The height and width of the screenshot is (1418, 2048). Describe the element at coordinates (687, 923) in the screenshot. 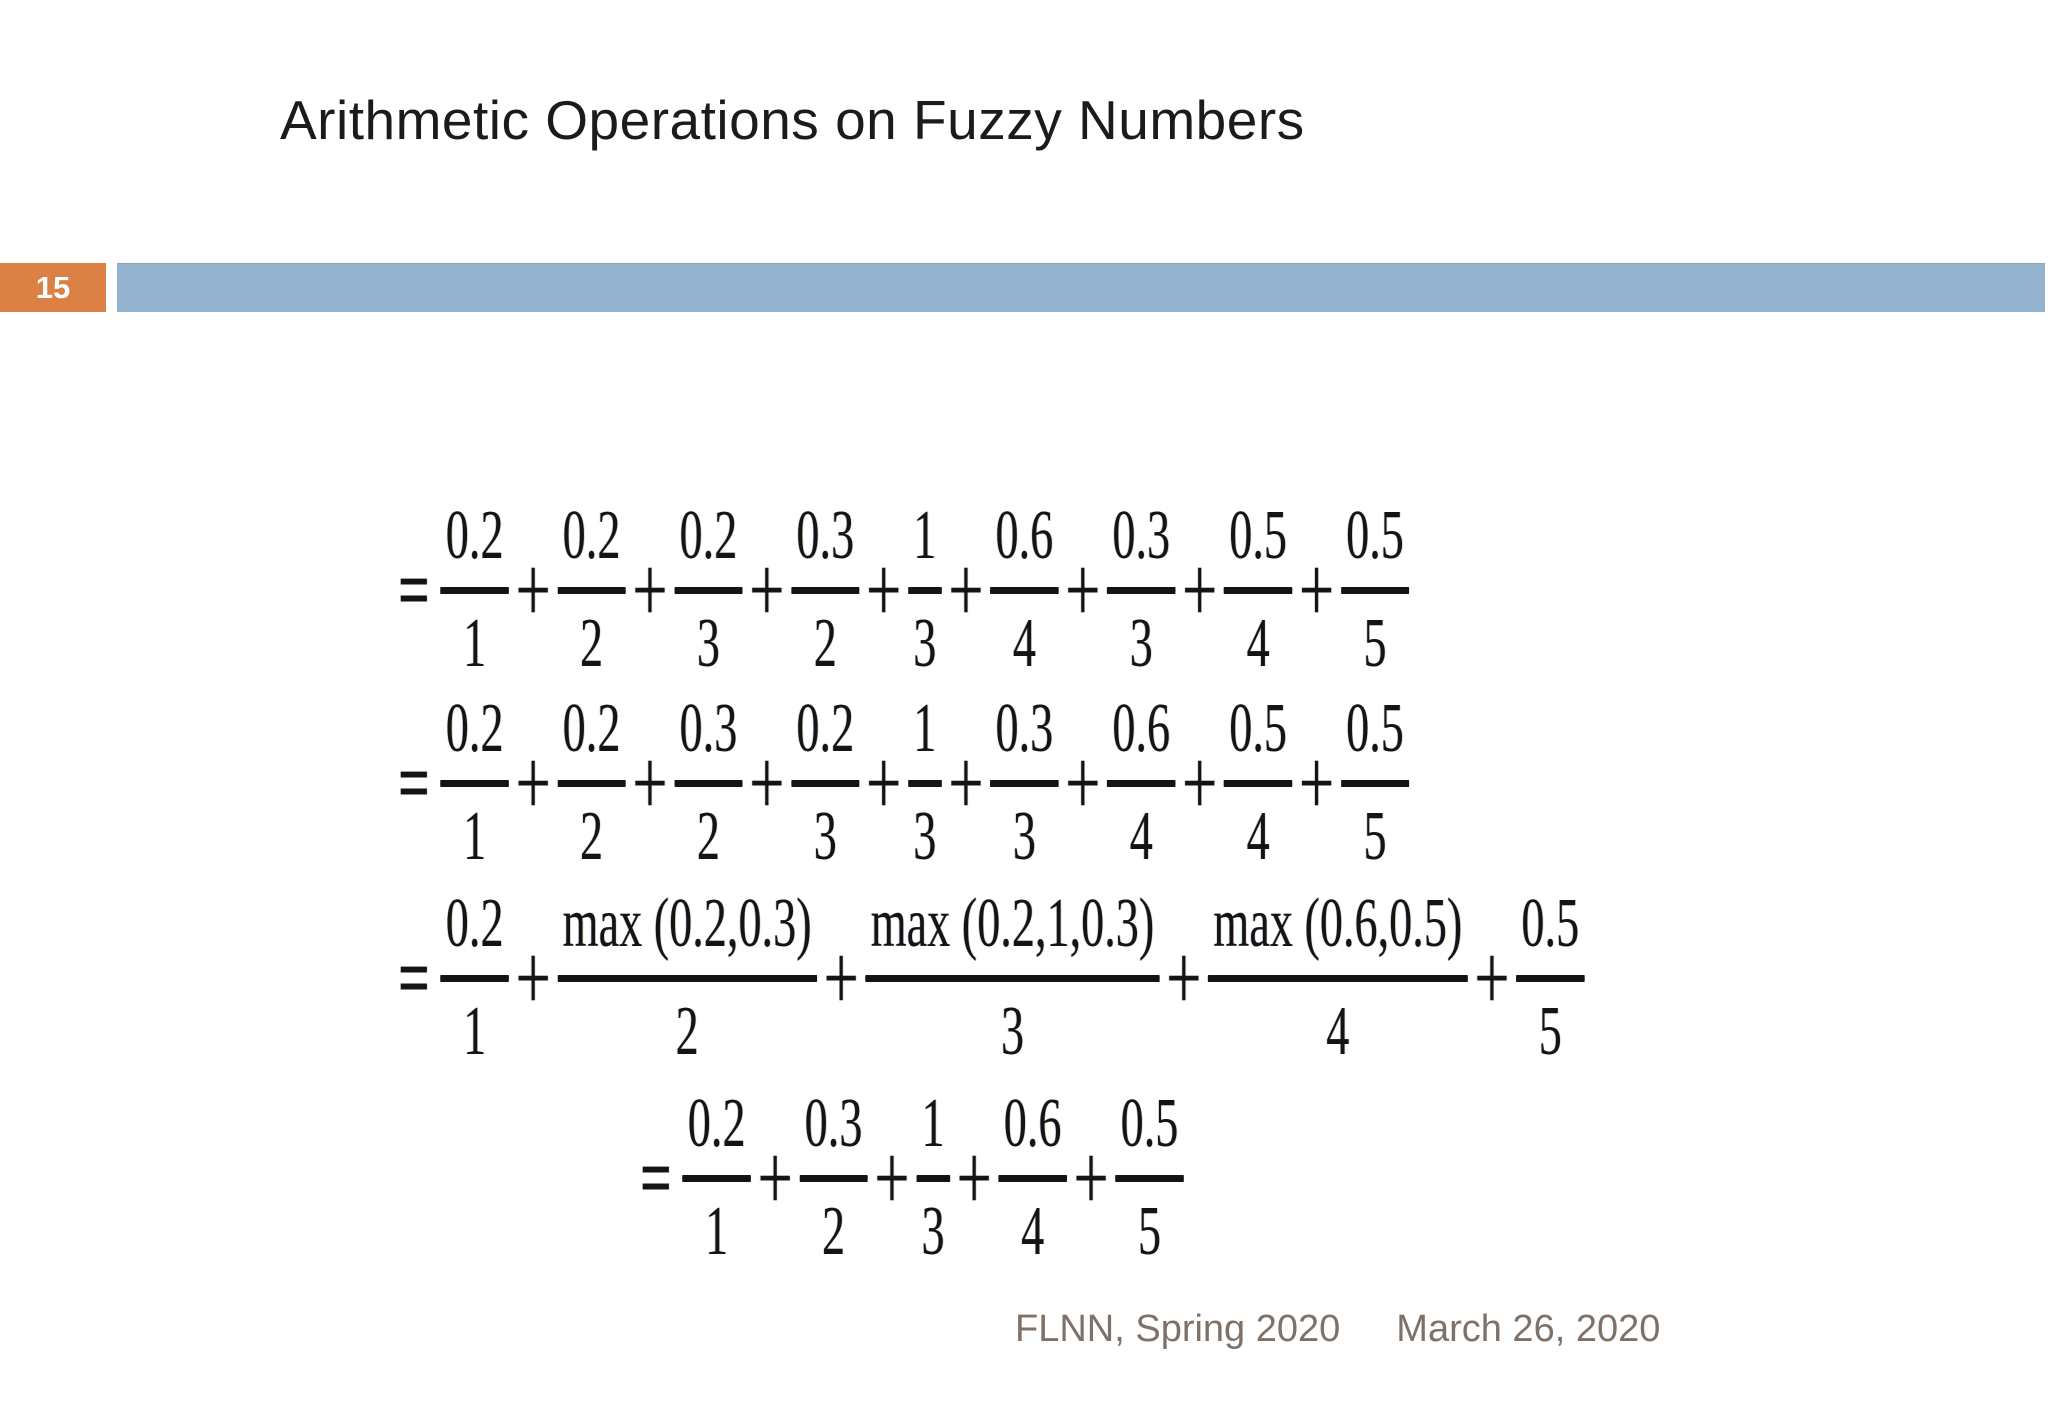

I see `fraction-numerator: max (0.2,0.3)` at that location.